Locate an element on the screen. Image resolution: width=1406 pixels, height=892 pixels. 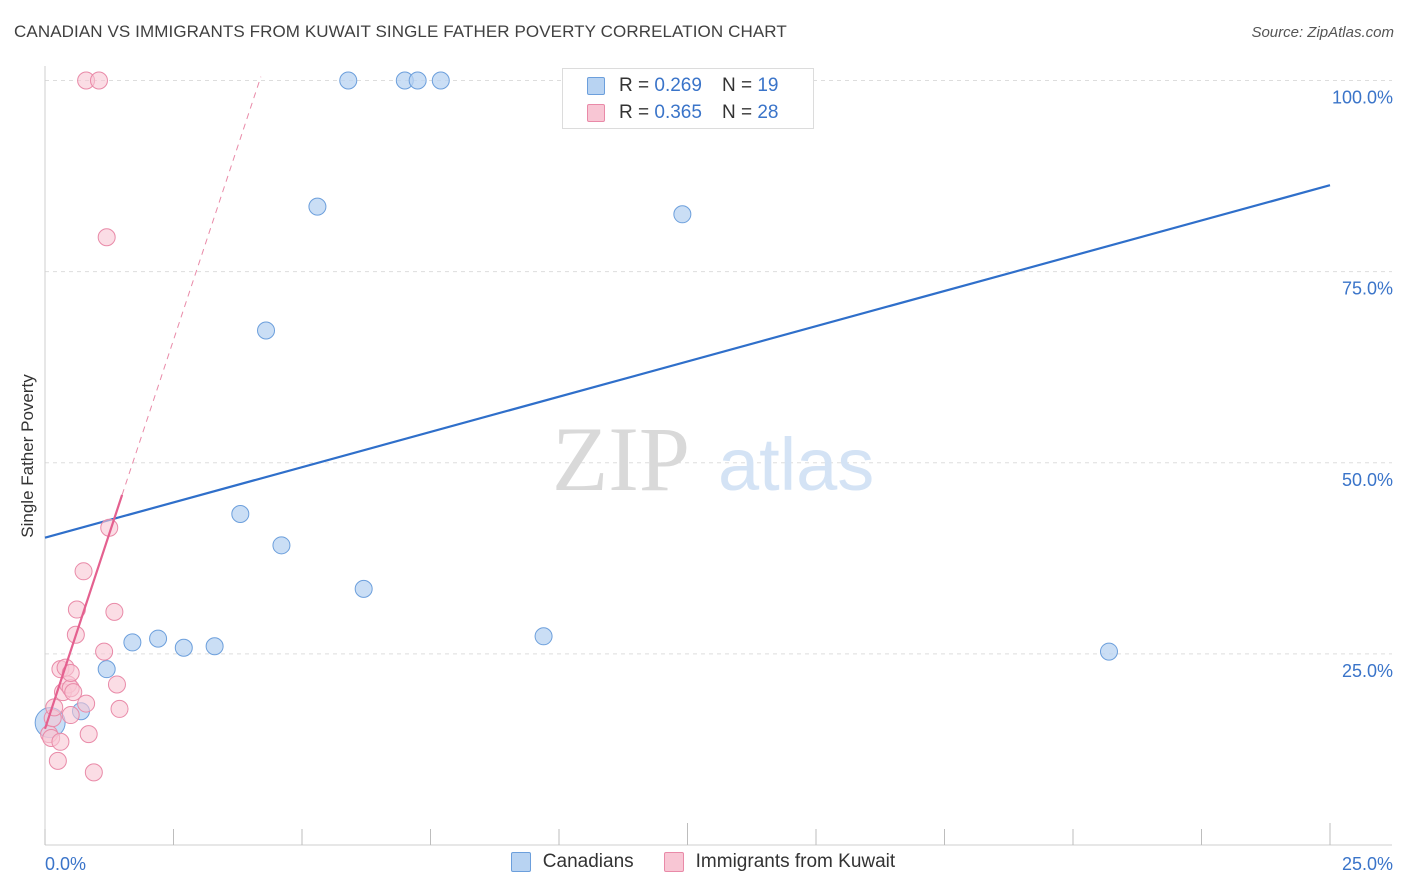
watermark-atlas: atlas is located at coordinates (796, 464).